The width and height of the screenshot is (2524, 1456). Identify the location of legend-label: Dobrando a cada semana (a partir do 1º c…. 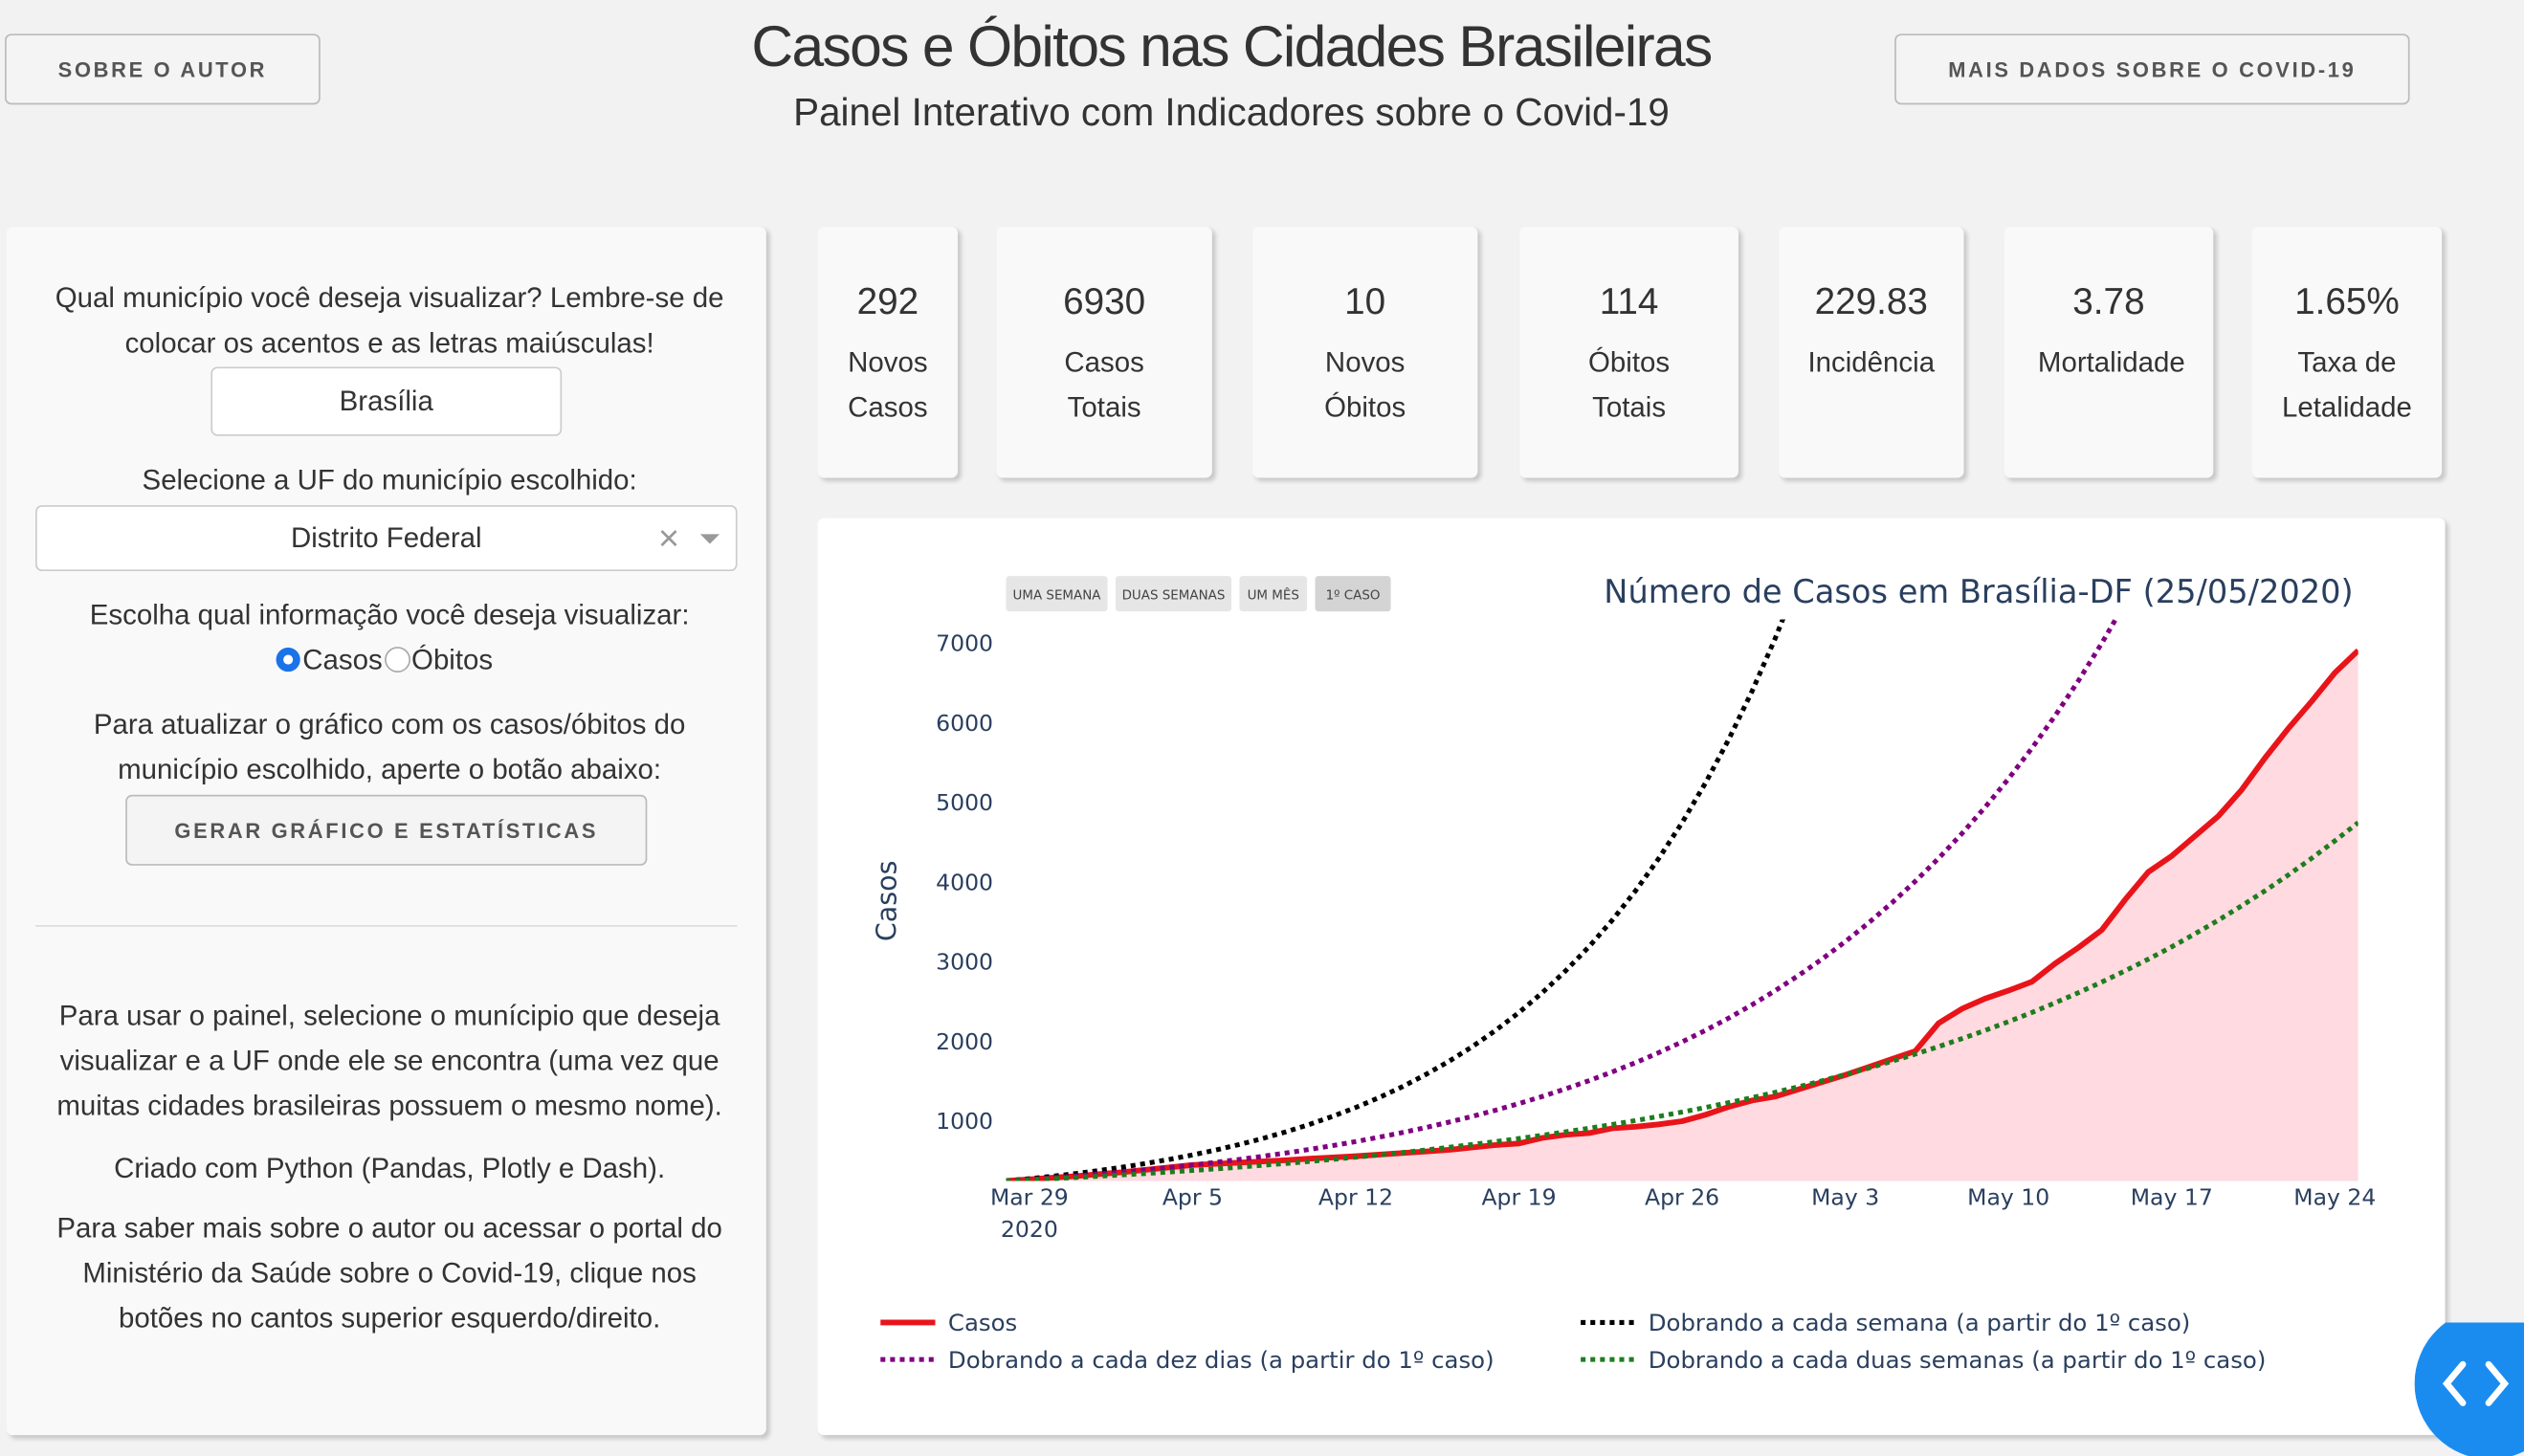
(1920, 1322).